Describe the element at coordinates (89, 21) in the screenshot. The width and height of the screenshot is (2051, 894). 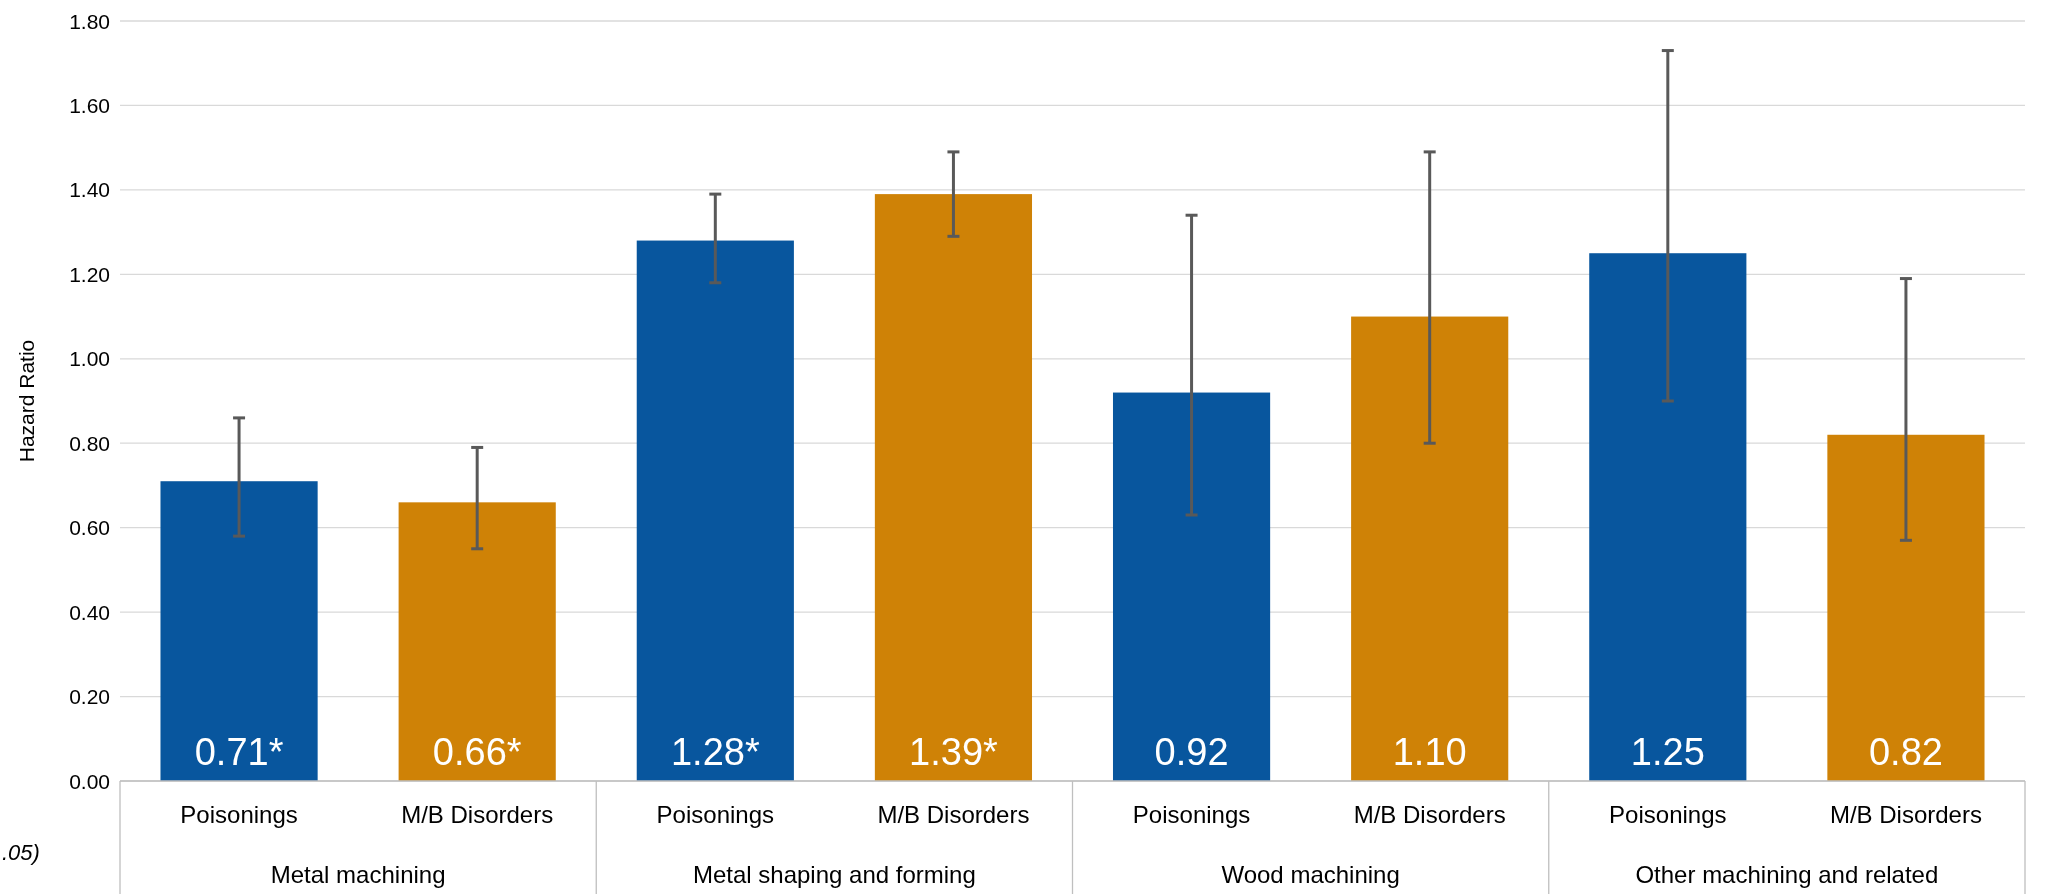
I see `y-tick-label: 1.80` at that location.